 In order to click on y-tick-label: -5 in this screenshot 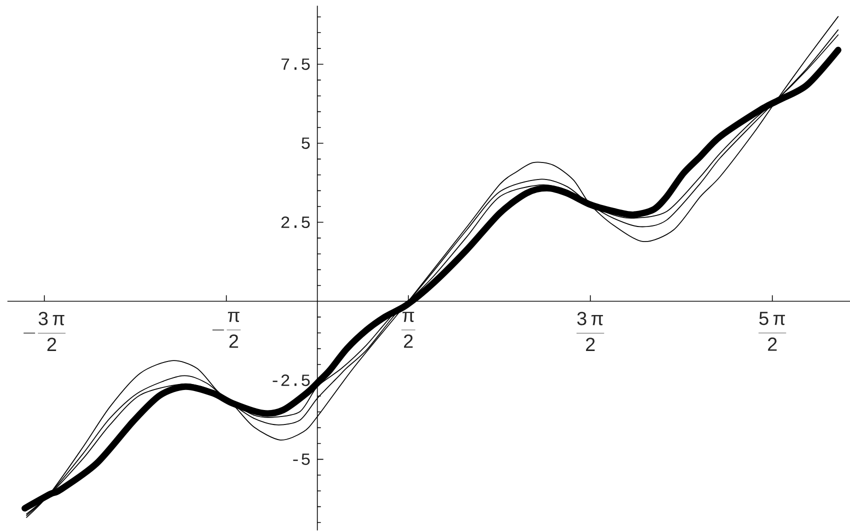, I will do `click(301, 459)`.